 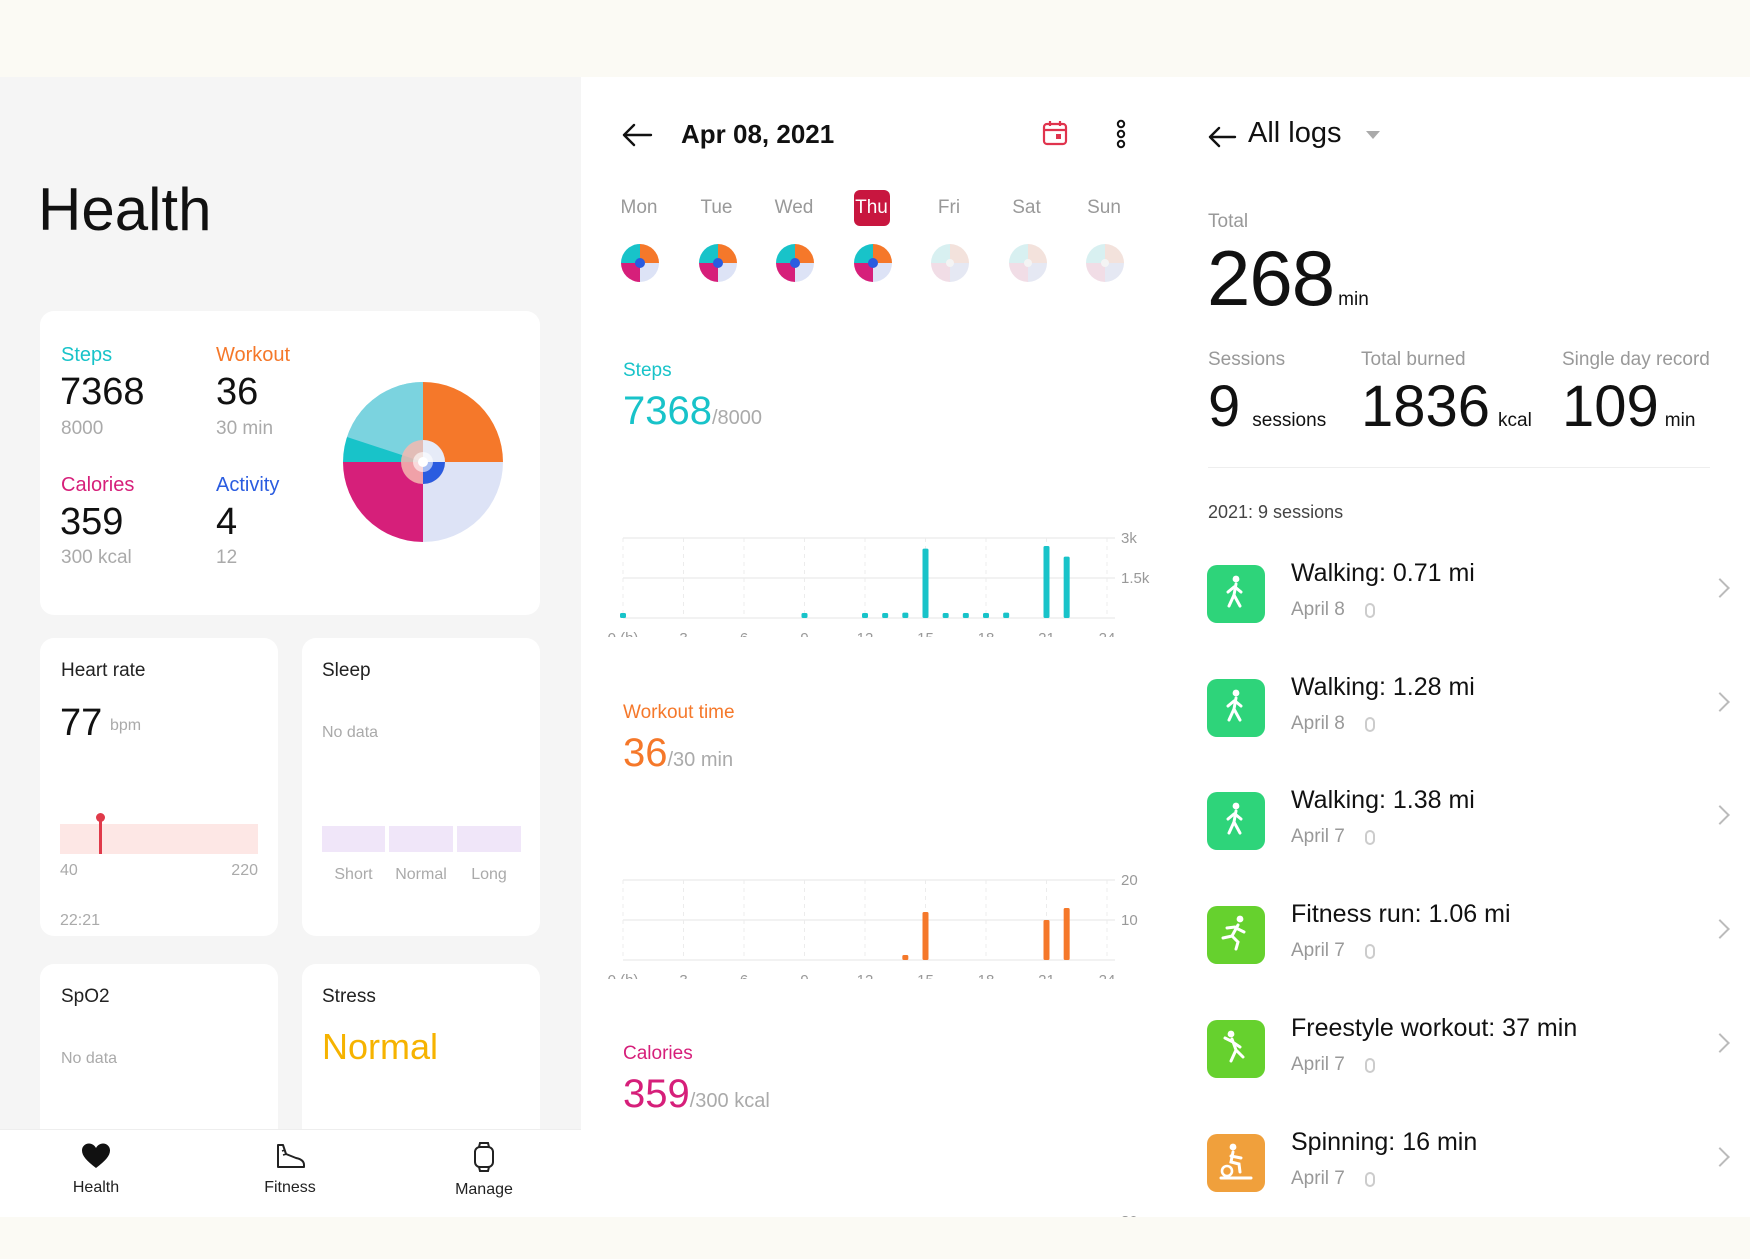 I want to click on stat-unit: min, so click(x=1680, y=420).